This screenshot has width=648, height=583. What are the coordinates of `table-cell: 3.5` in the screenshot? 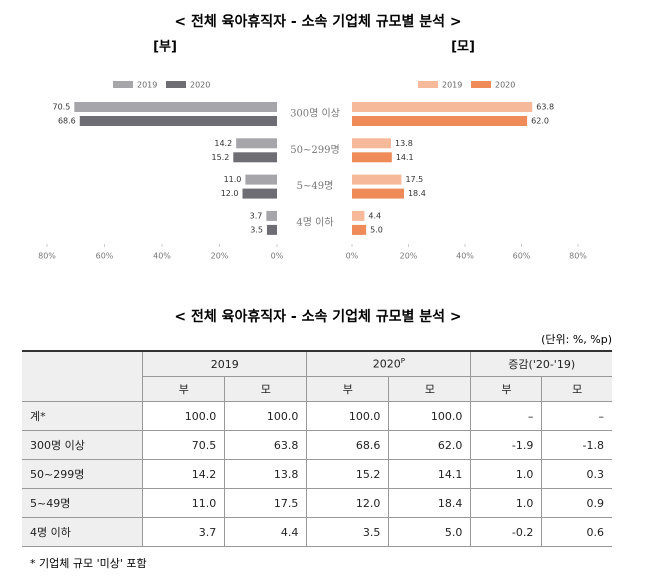 It's located at (348, 532).